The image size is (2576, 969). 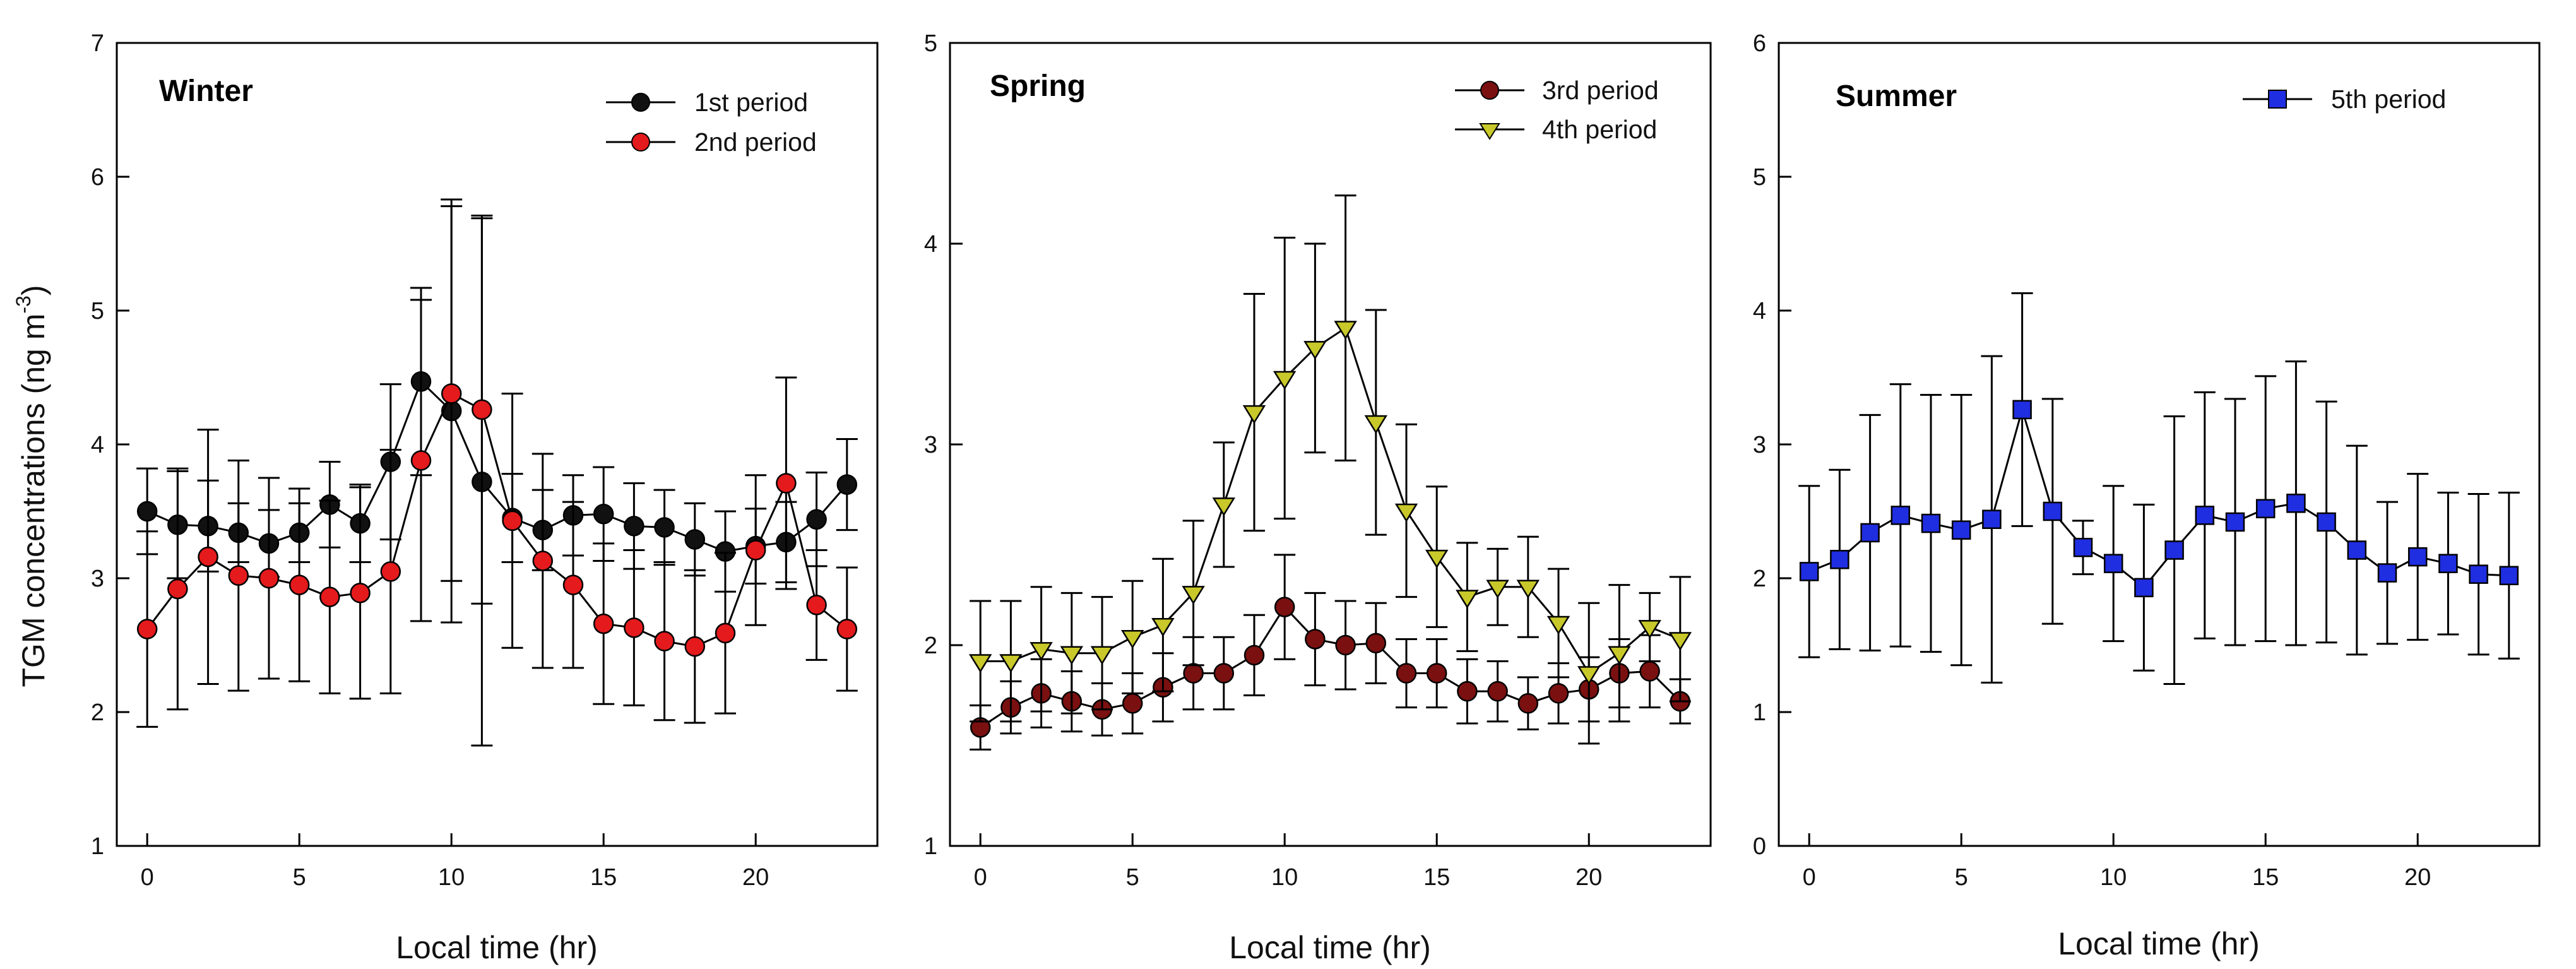 What do you see at coordinates (1600, 129) in the screenshot?
I see `legend-label-4th-period: 4th period` at bounding box center [1600, 129].